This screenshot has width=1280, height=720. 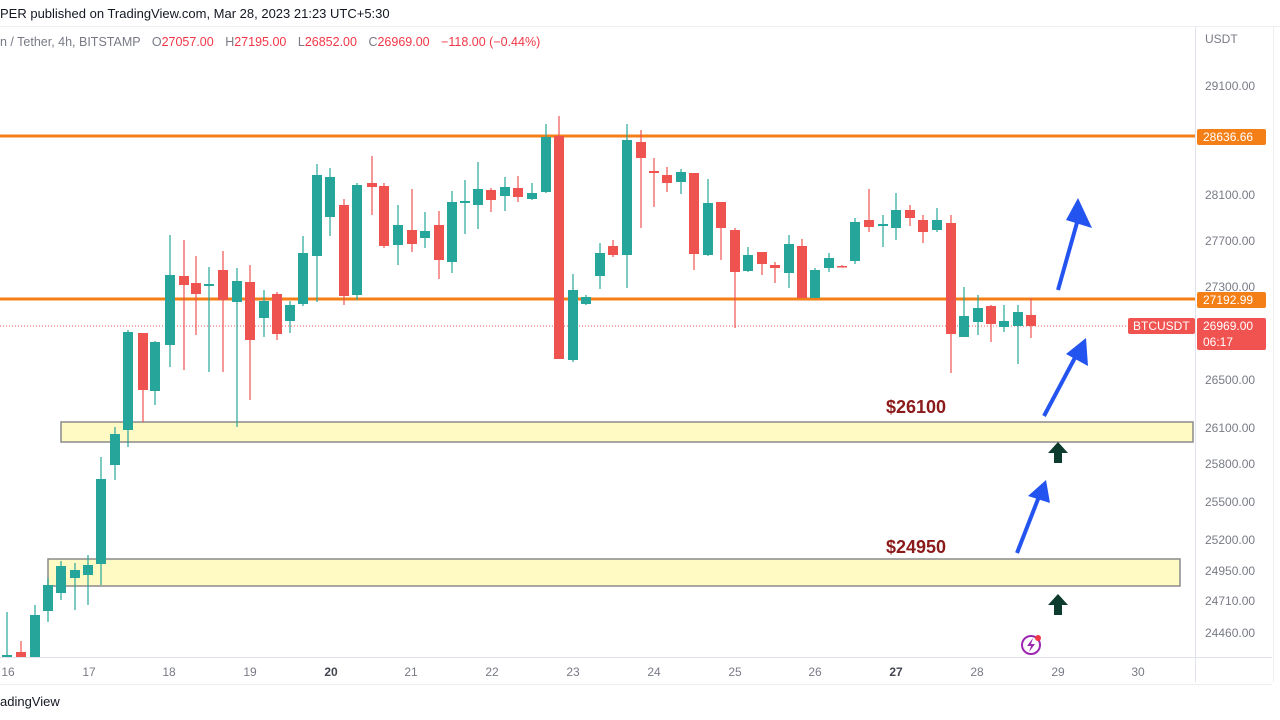 What do you see at coordinates (1234, 354) in the screenshot?
I see `price-axis` at bounding box center [1234, 354].